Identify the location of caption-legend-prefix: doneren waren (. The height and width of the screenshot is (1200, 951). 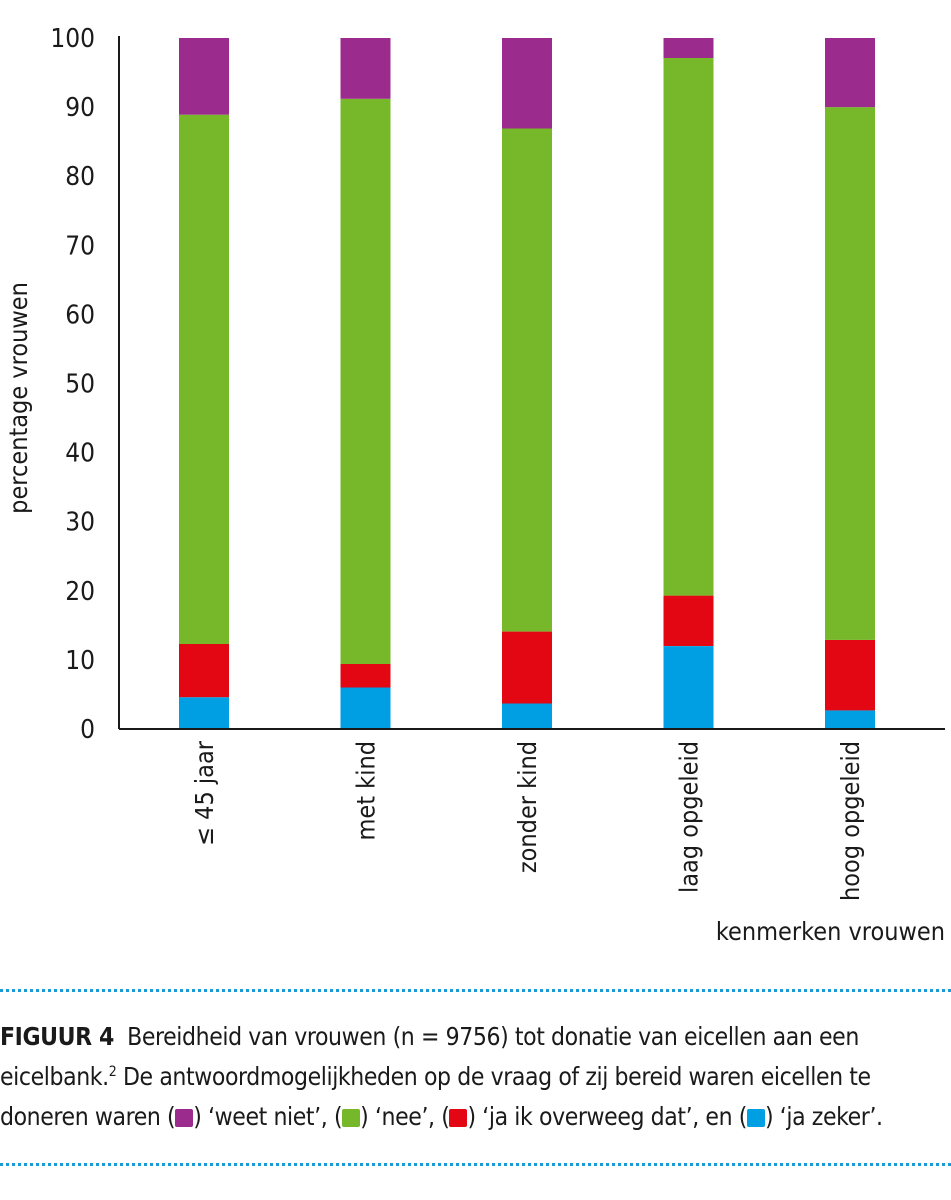
(88, 1116).